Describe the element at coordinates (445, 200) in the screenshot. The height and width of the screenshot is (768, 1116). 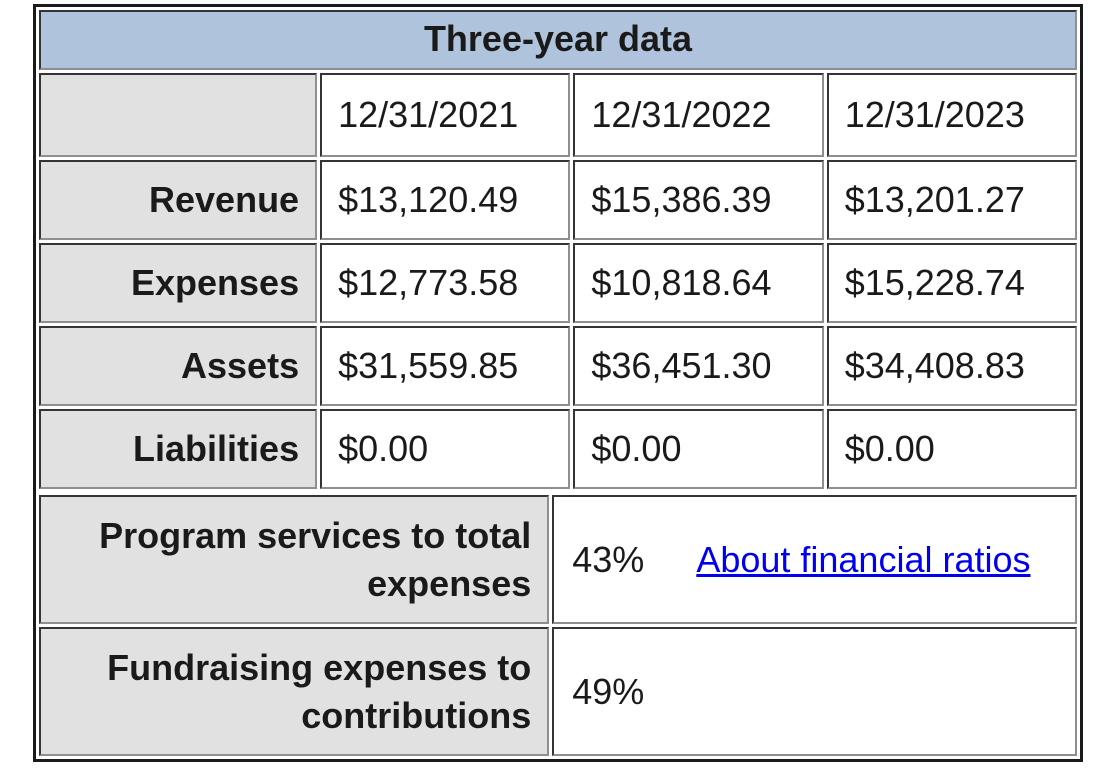
I see `revenue-2021: $13,120.49` at that location.